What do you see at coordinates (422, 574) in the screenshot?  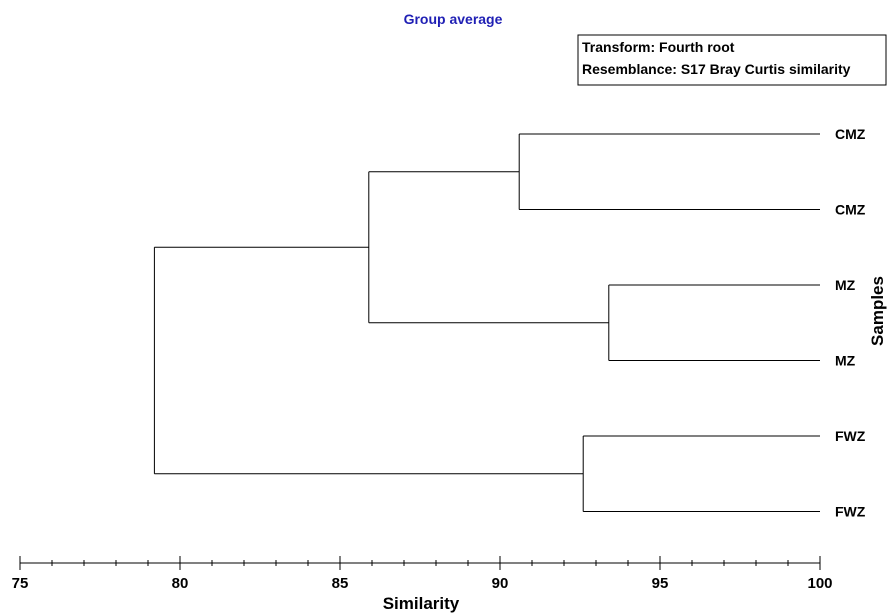 I see `x-axis: 75 80 85 90 95 100` at bounding box center [422, 574].